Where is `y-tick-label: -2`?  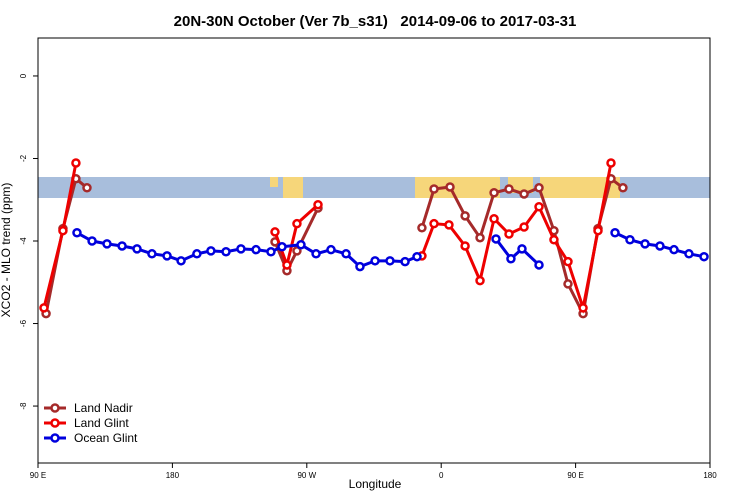
y-tick-label: -2 is located at coordinates (23, 158).